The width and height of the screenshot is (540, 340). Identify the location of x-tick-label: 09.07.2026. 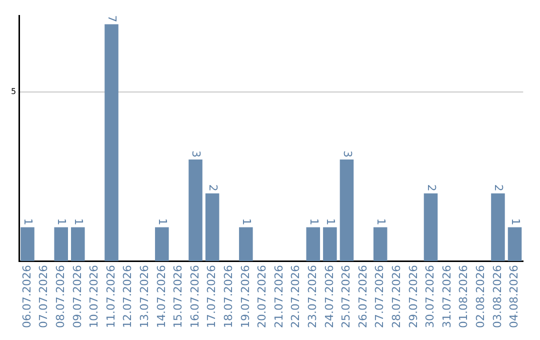
(77, 296).